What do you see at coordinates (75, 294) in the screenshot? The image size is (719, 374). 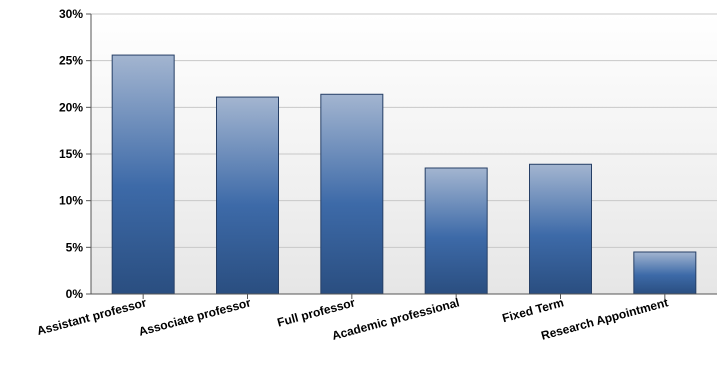 I see `y-tick-label: 0%` at bounding box center [75, 294].